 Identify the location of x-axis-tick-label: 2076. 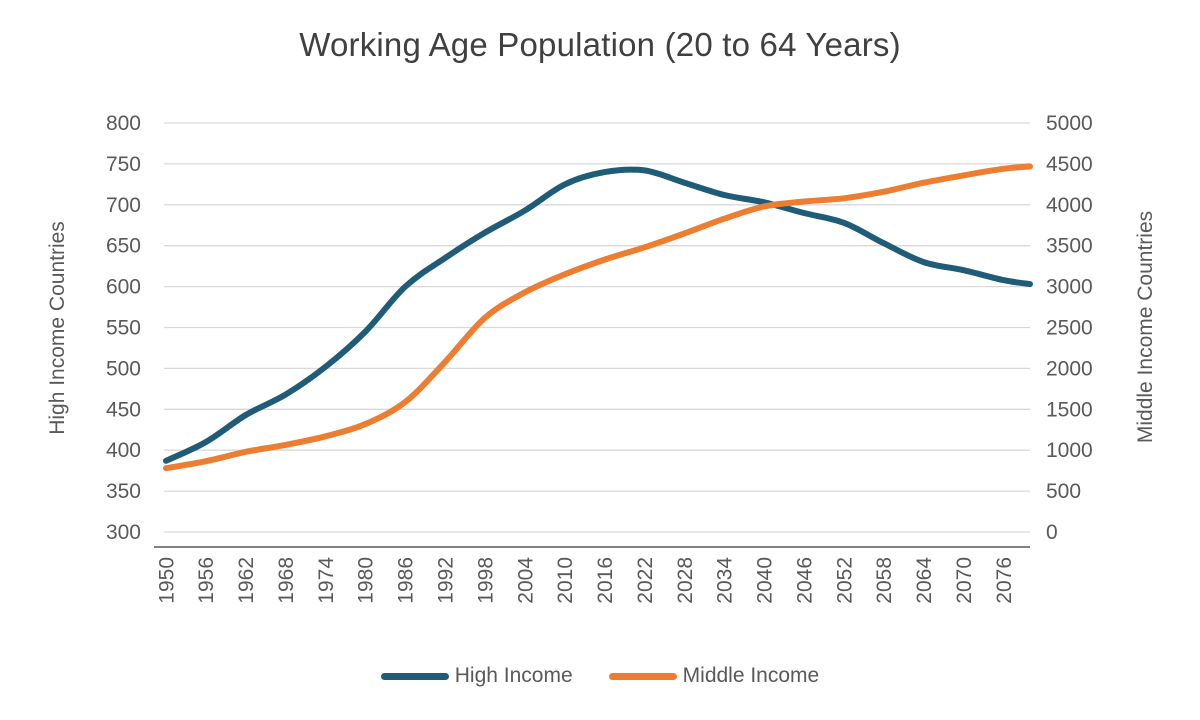
(1004, 580).